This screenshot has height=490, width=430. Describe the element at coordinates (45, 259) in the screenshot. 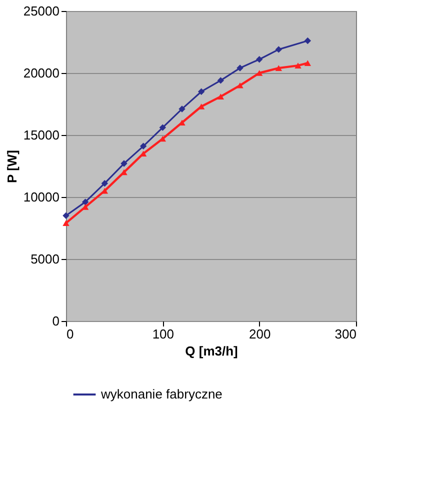

I see `y-tick-label: 5000` at that location.